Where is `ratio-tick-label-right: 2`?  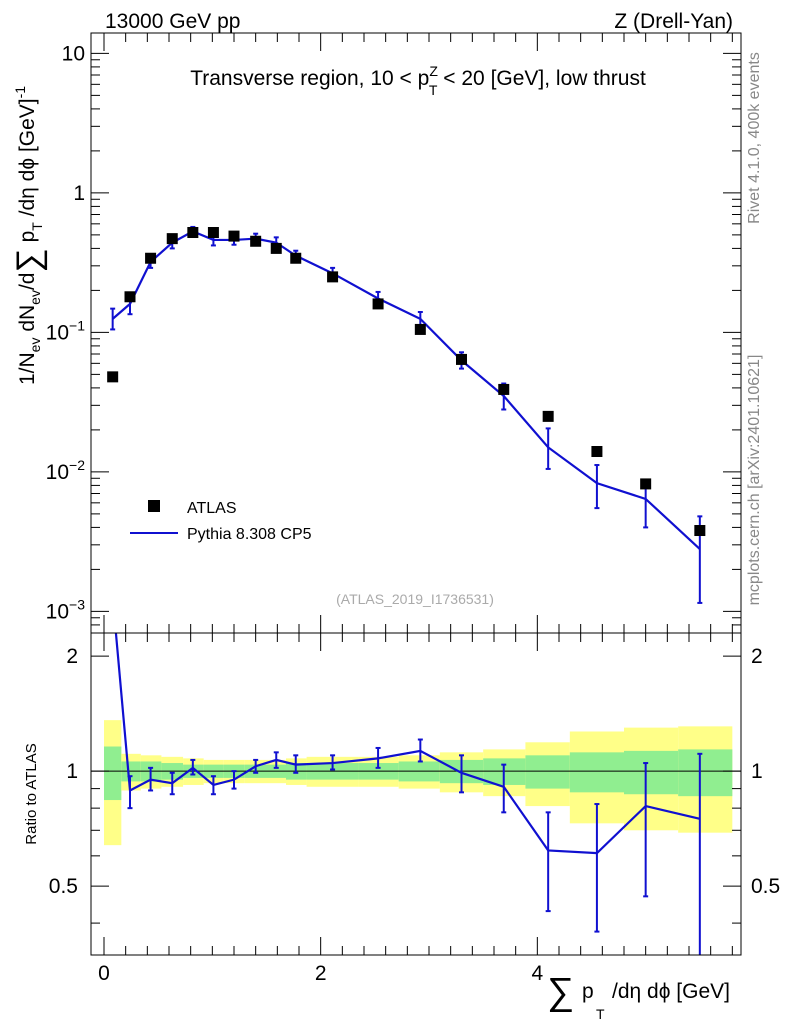
ratio-tick-label-right: 2 is located at coordinates (757, 656).